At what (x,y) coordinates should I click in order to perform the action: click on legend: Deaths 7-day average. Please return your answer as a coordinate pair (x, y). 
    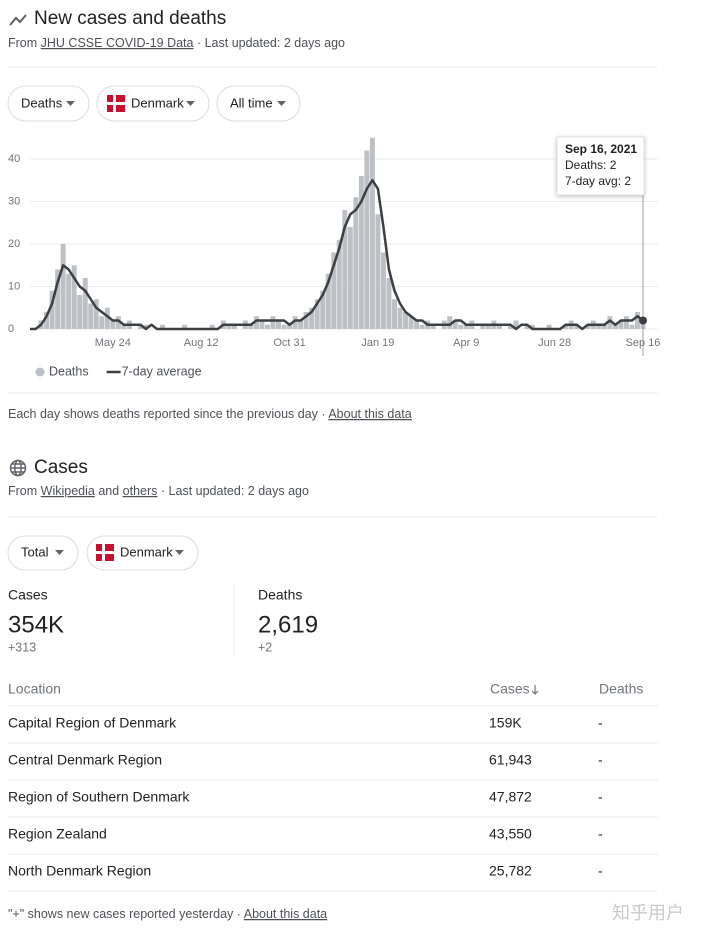
    Looking at the image, I should click on (118, 371).